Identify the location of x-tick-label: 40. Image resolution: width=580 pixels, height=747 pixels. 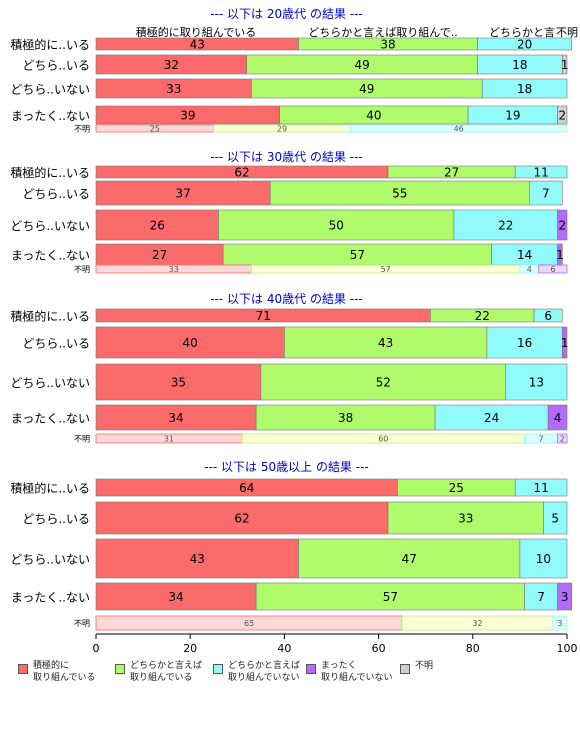
(284, 648).